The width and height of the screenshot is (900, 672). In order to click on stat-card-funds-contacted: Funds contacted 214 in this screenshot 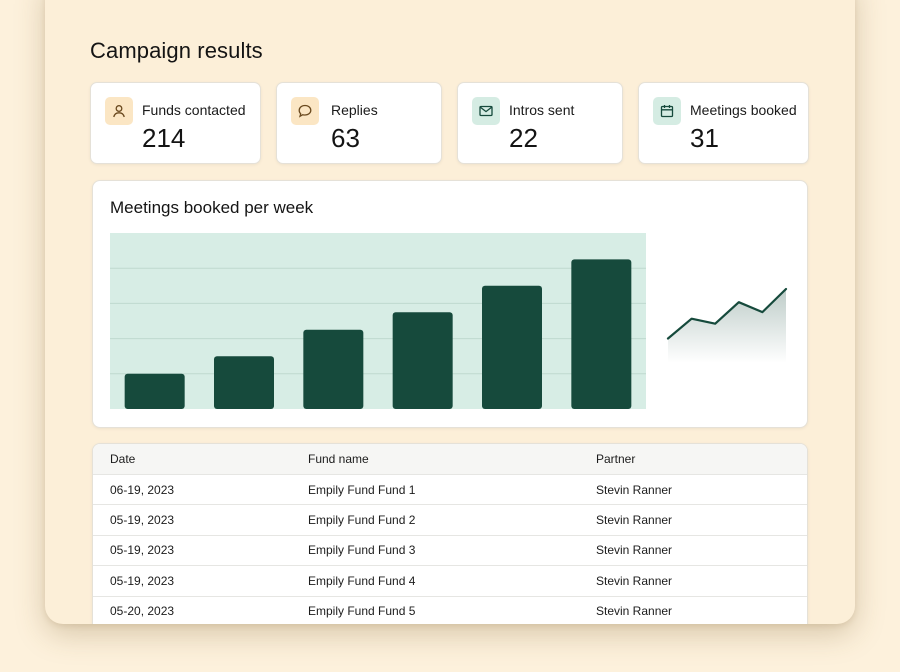, I will do `click(175, 123)`.